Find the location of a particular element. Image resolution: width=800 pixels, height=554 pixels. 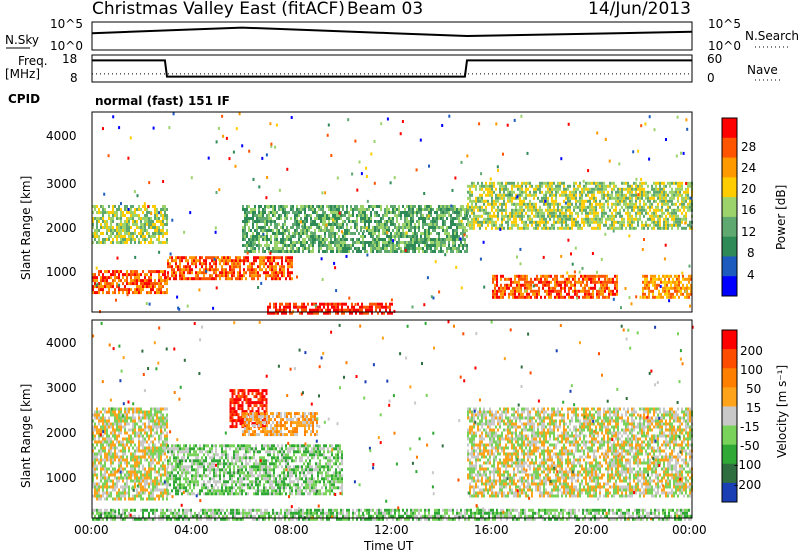

nave-label: Nave is located at coordinates (762, 70).